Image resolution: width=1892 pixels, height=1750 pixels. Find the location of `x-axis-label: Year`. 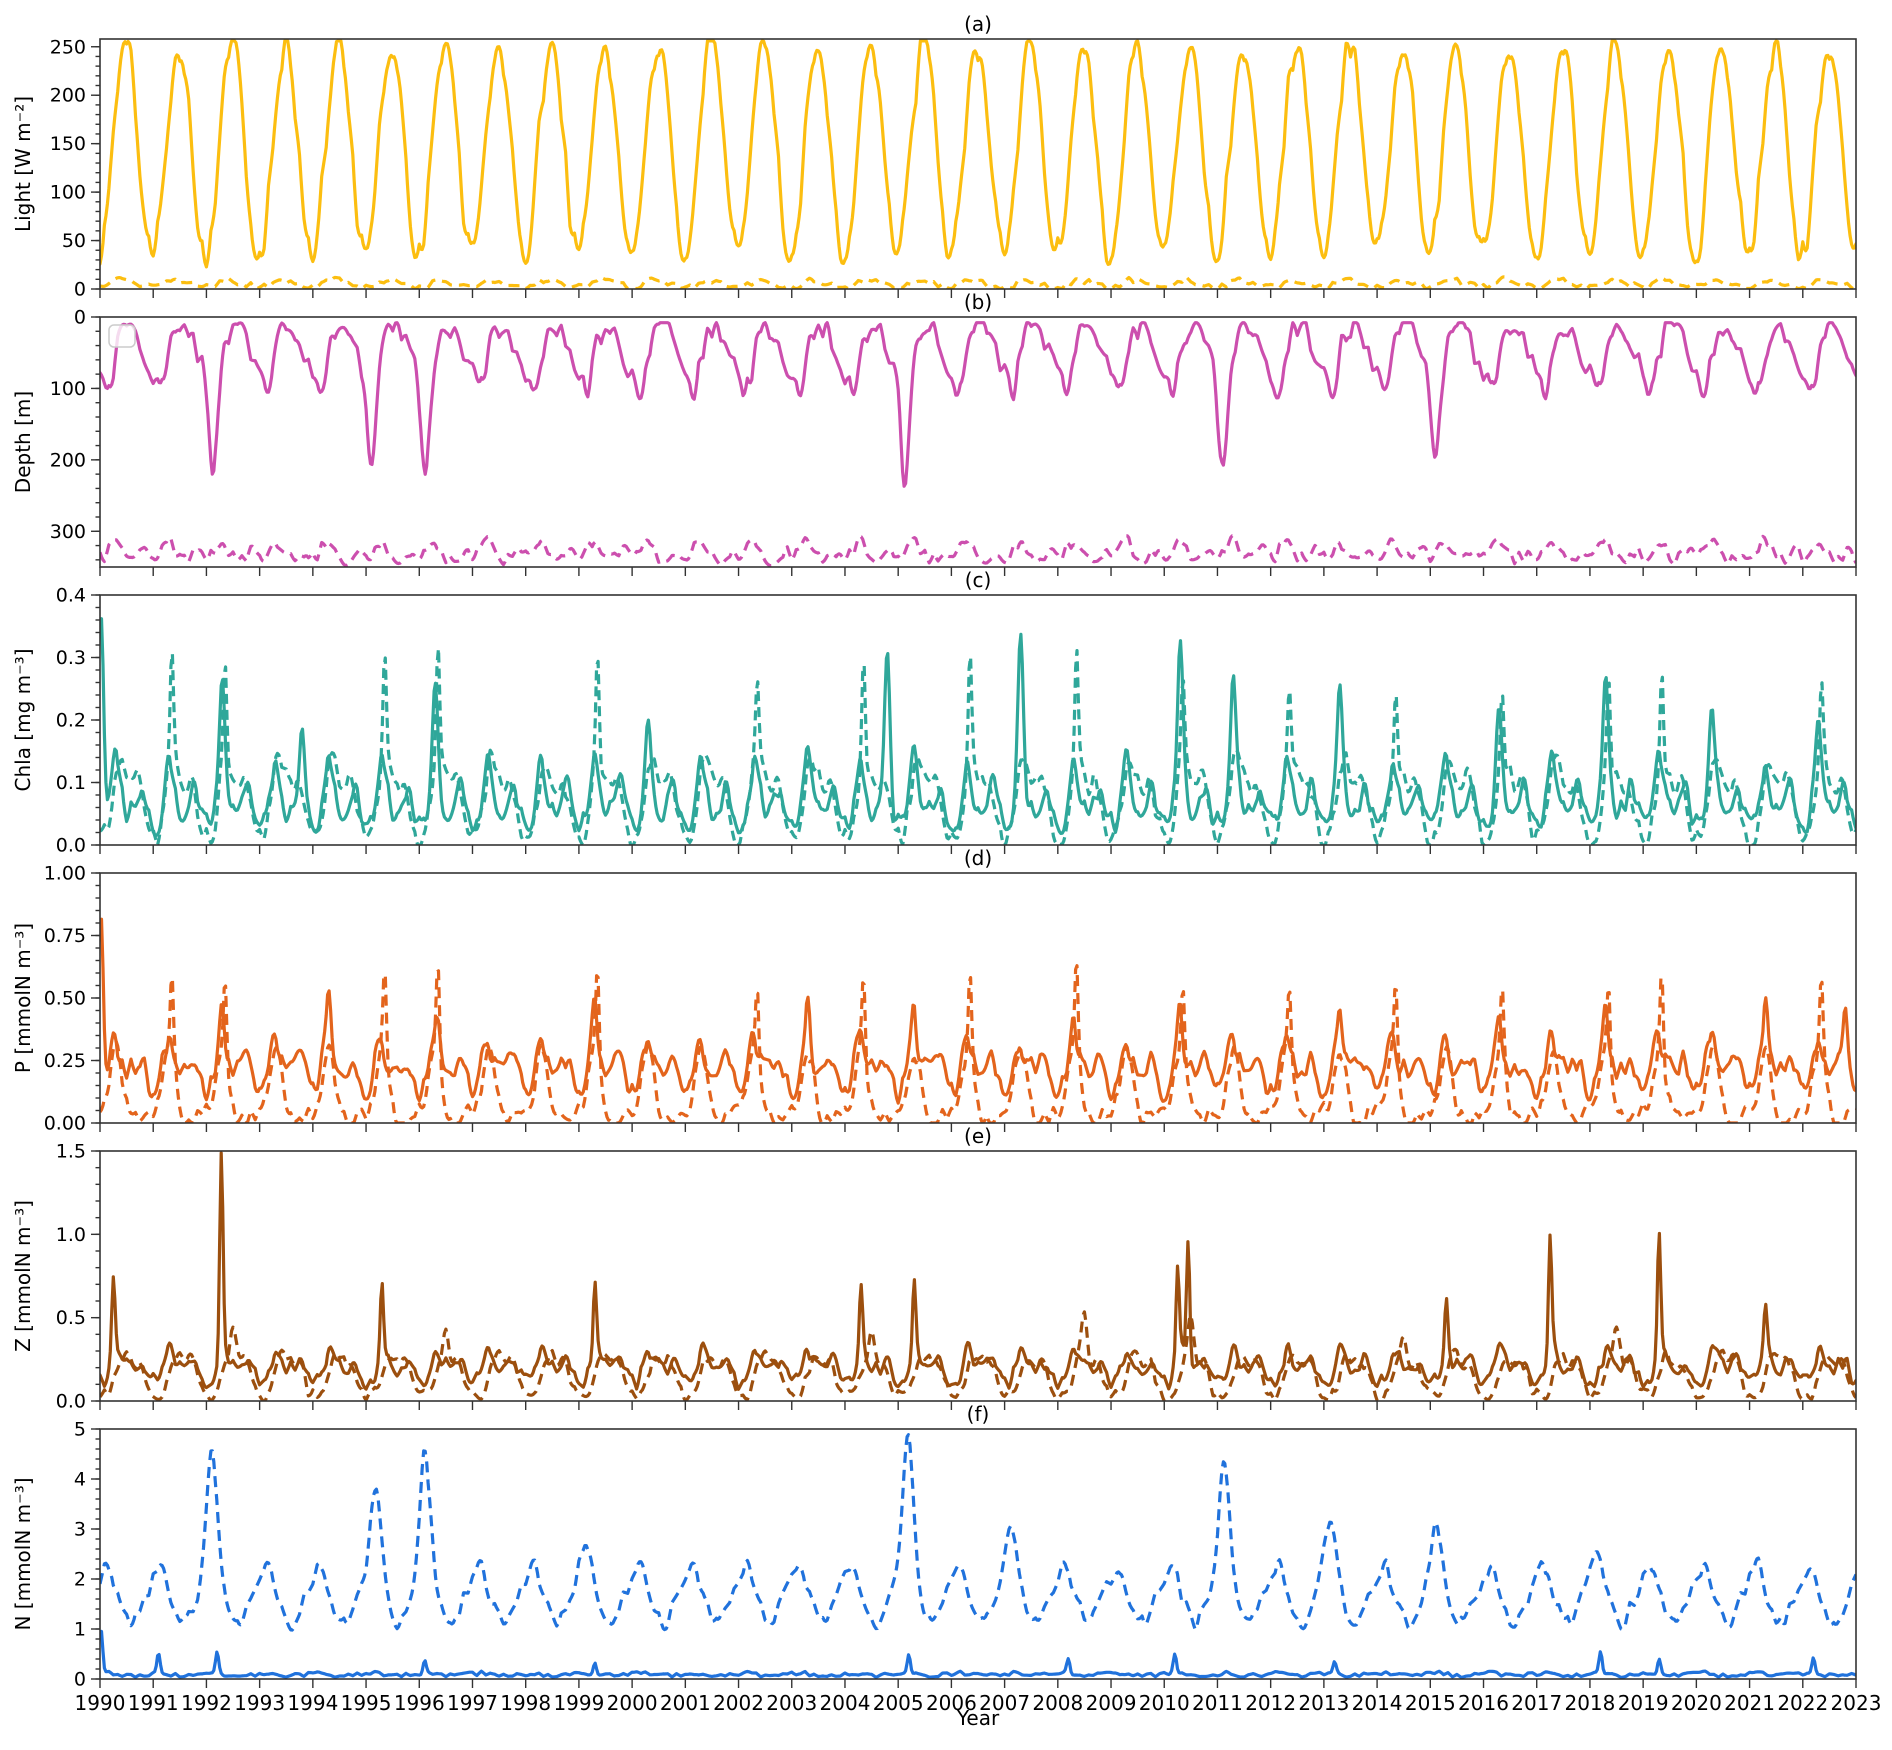

x-axis-label: Year is located at coordinates (978, 1718).